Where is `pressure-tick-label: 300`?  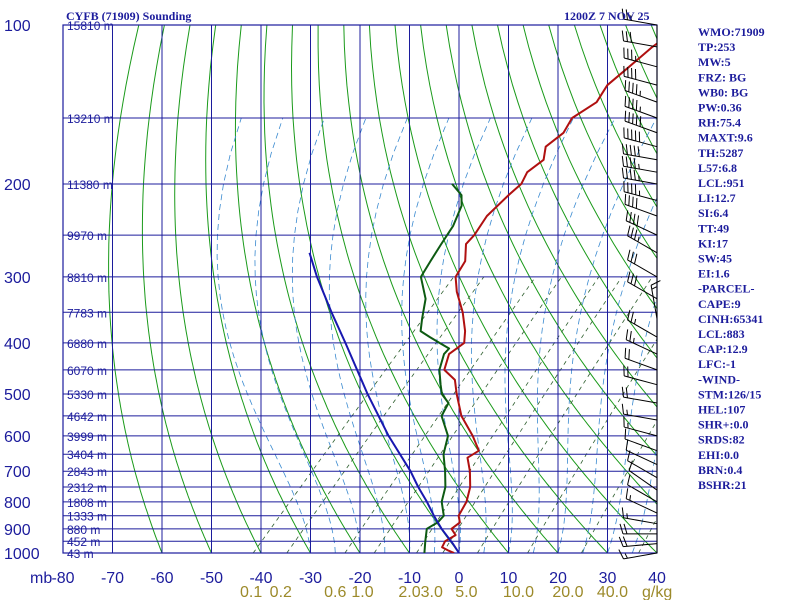
pressure-tick-label: 300 is located at coordinates (17, 278).